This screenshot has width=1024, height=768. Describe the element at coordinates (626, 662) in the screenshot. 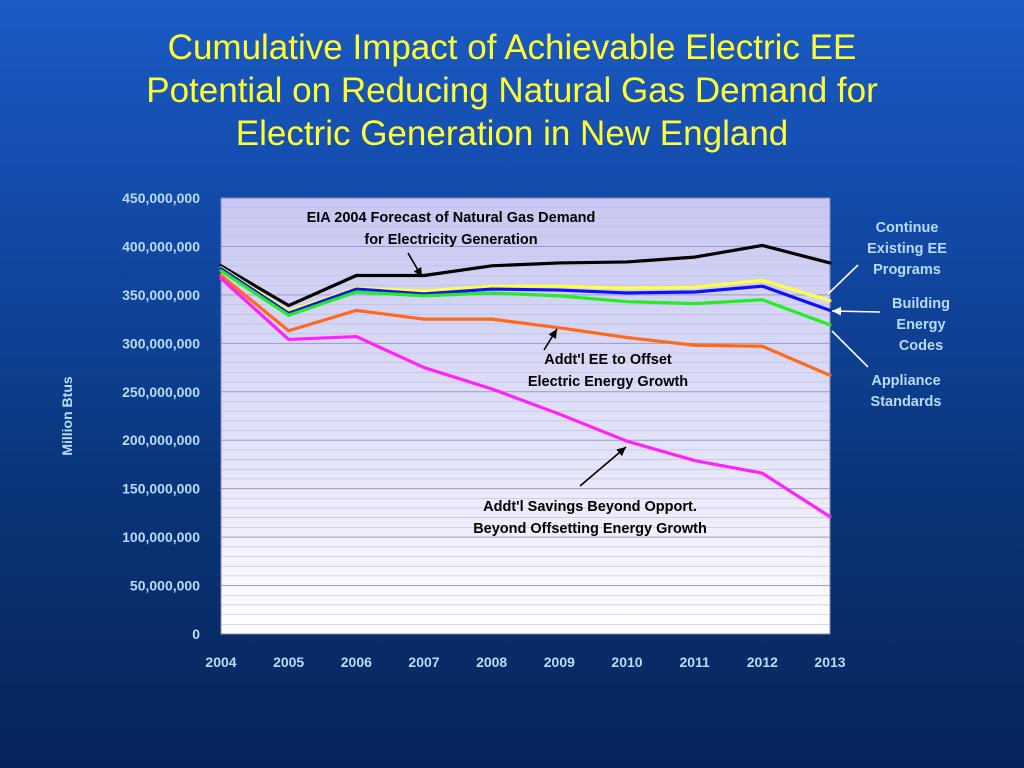

I see `x-tick-label: 2010` at that location.